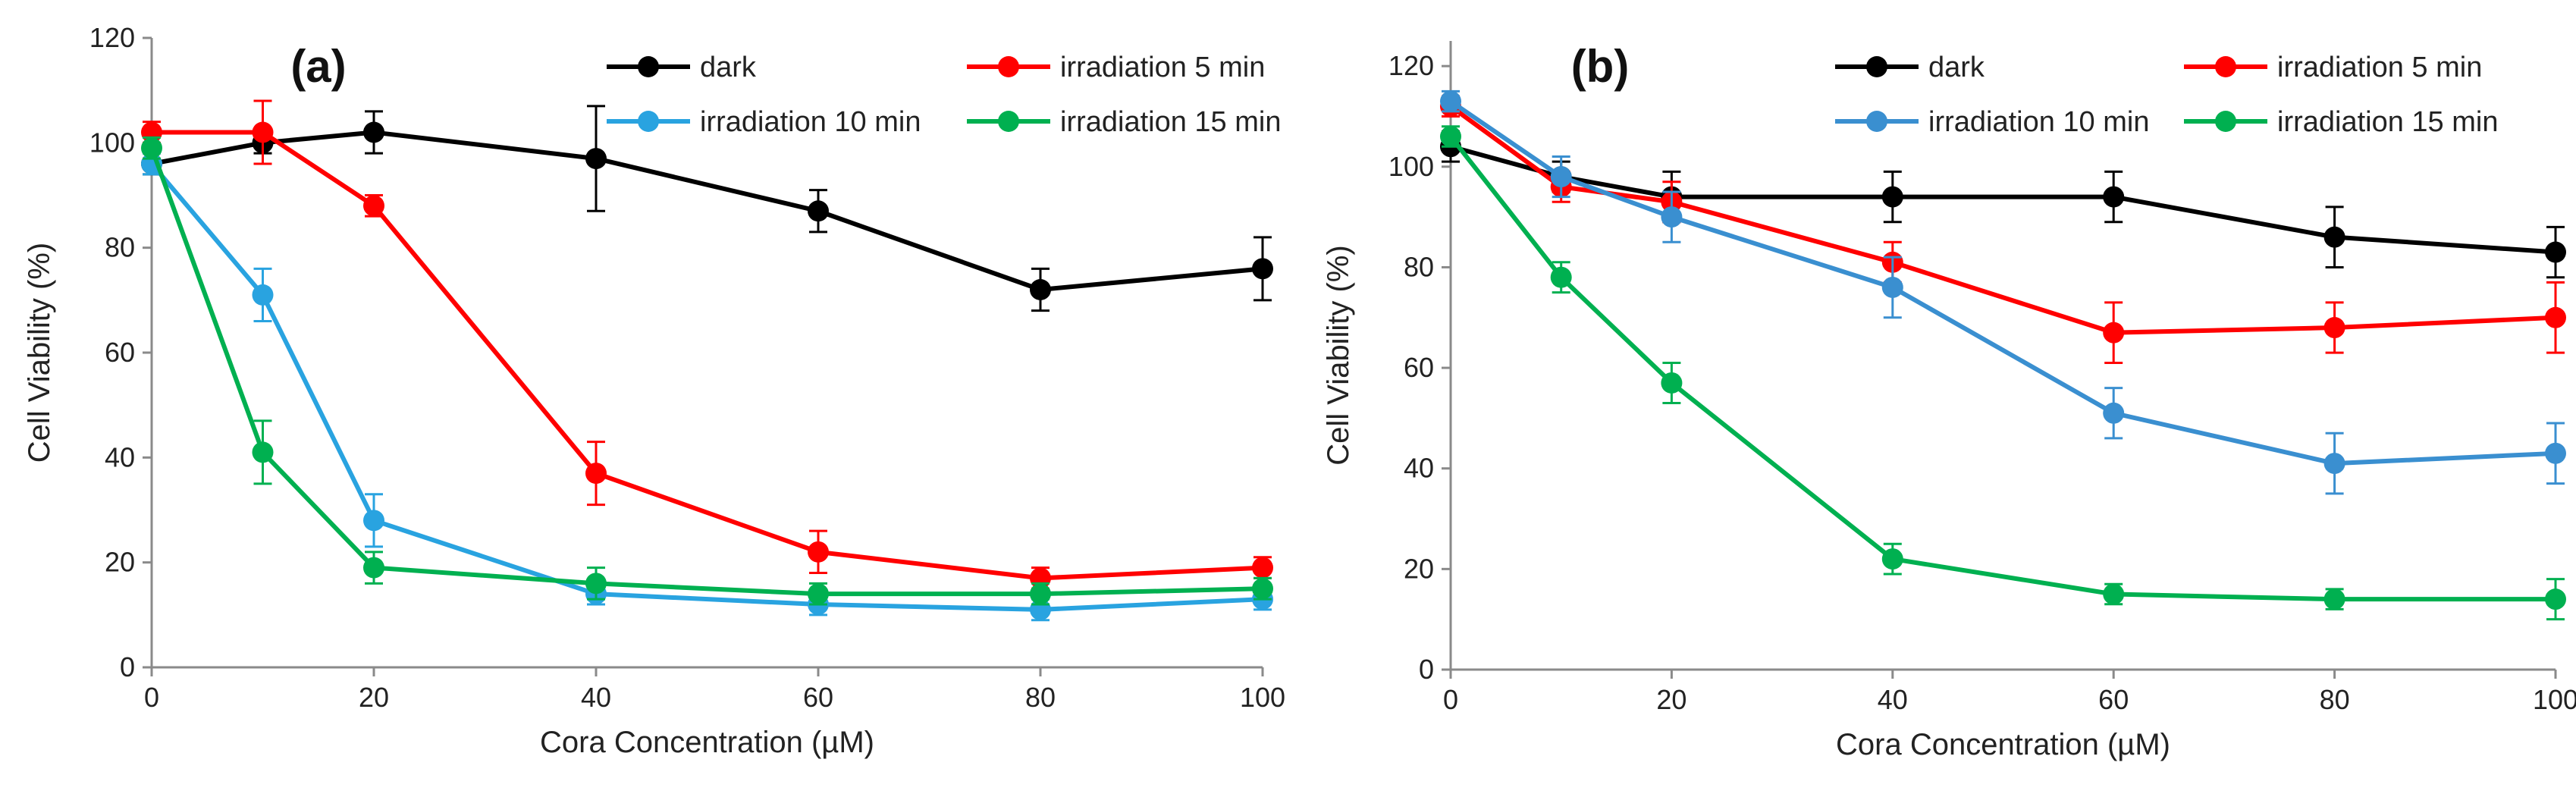 Image resolution: width=2576 pixels, height=797 pixels. I want to click on x-tick-label: 100, so click(1262, 697).